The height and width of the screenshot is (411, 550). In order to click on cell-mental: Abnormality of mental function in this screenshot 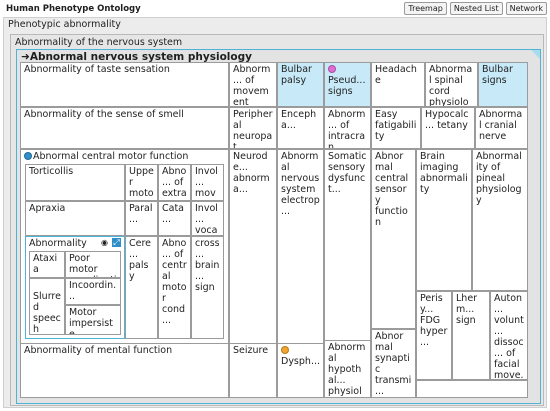, I will do `click(124, 370)`.